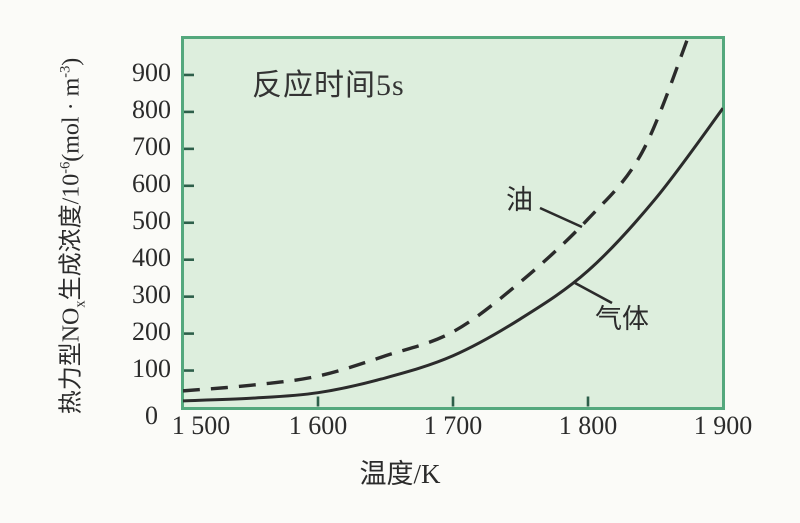 Image resolution: width=800 pixels, height=523 pixels. I want to click on series-label-oil: 油, so click(519, 200).